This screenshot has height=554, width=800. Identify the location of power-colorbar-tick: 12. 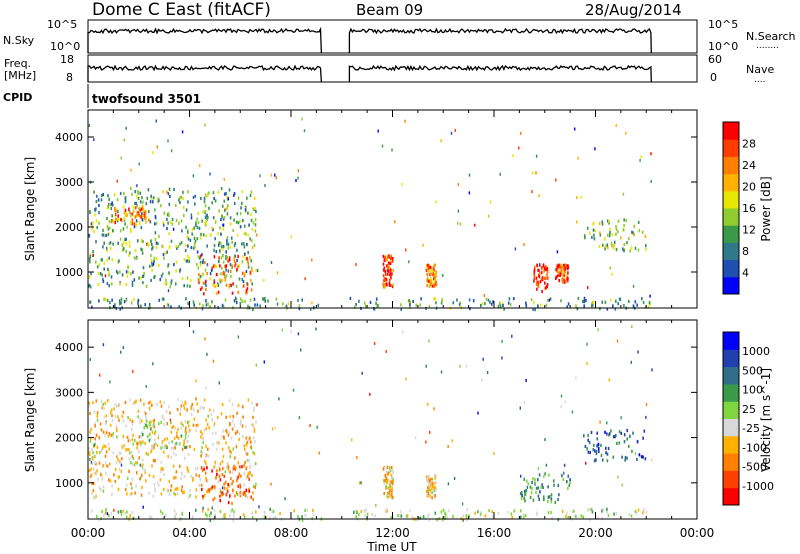
(749, 230).